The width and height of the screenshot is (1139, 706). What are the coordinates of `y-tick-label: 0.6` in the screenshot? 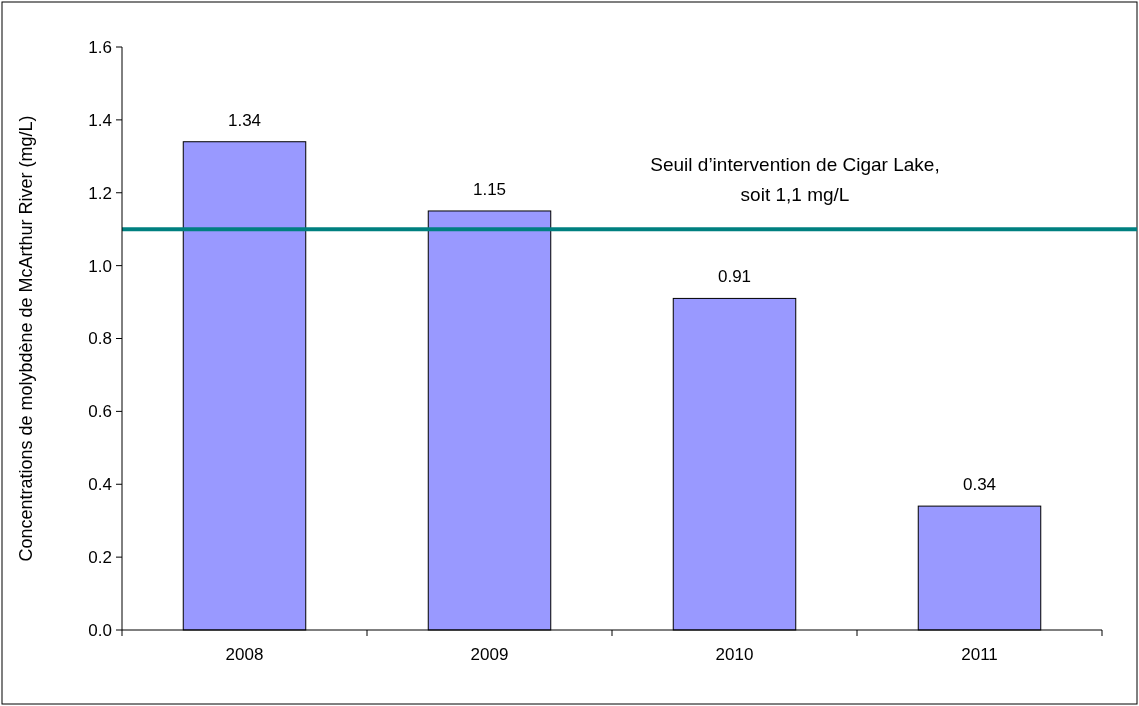 It's located at (100, 412).